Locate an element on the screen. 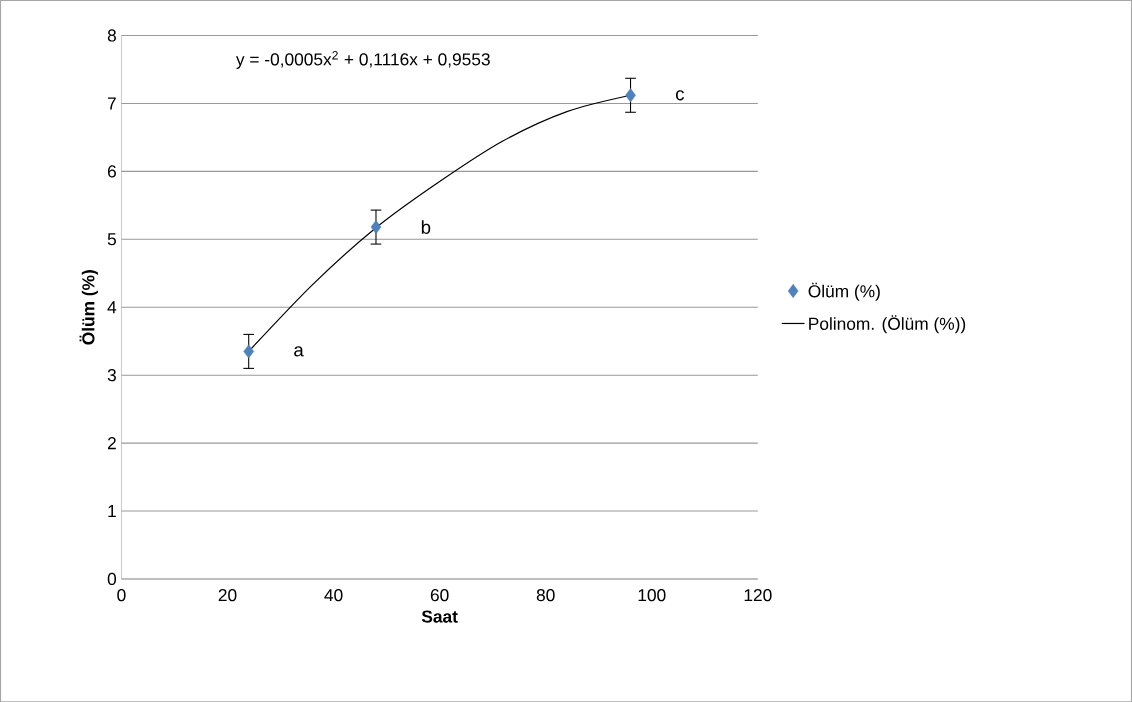 This screenshot has height=702, width=1132. x-tick-label: 100 is located at coordinates (652, 595).